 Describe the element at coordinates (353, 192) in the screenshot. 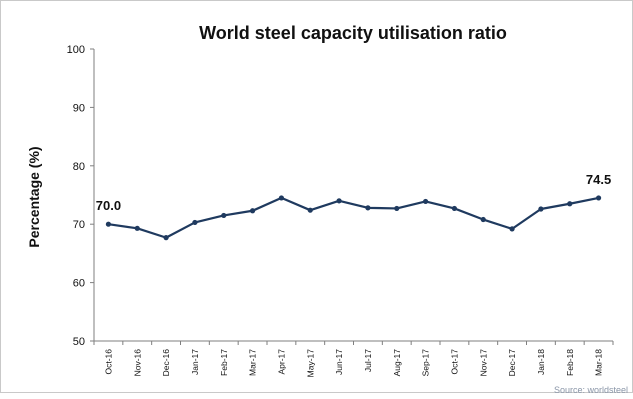

I see `data-labels: 70.0 74.5` at that location.